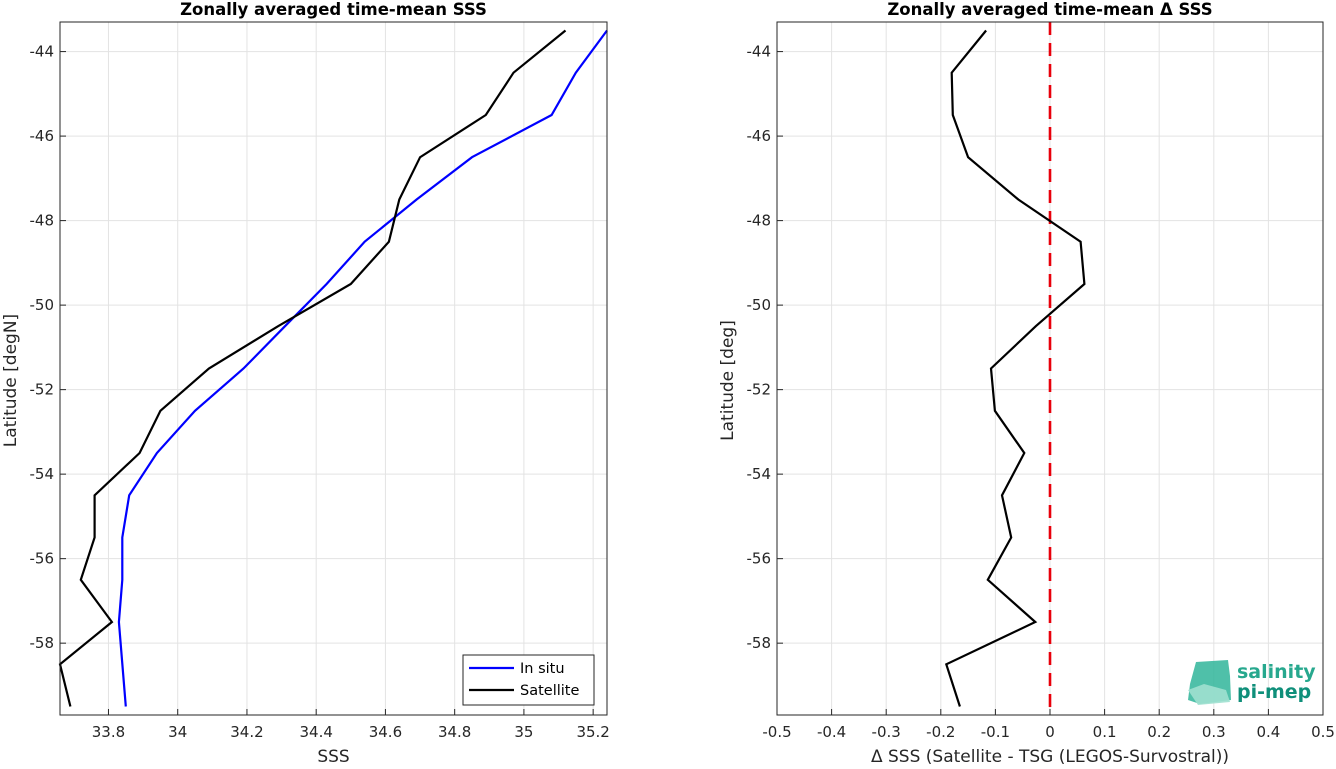  What do you see at coordinates (592, 732) in the screenshot?
I see `x-tick-label: 35.2` at bounding box center [592, 732].